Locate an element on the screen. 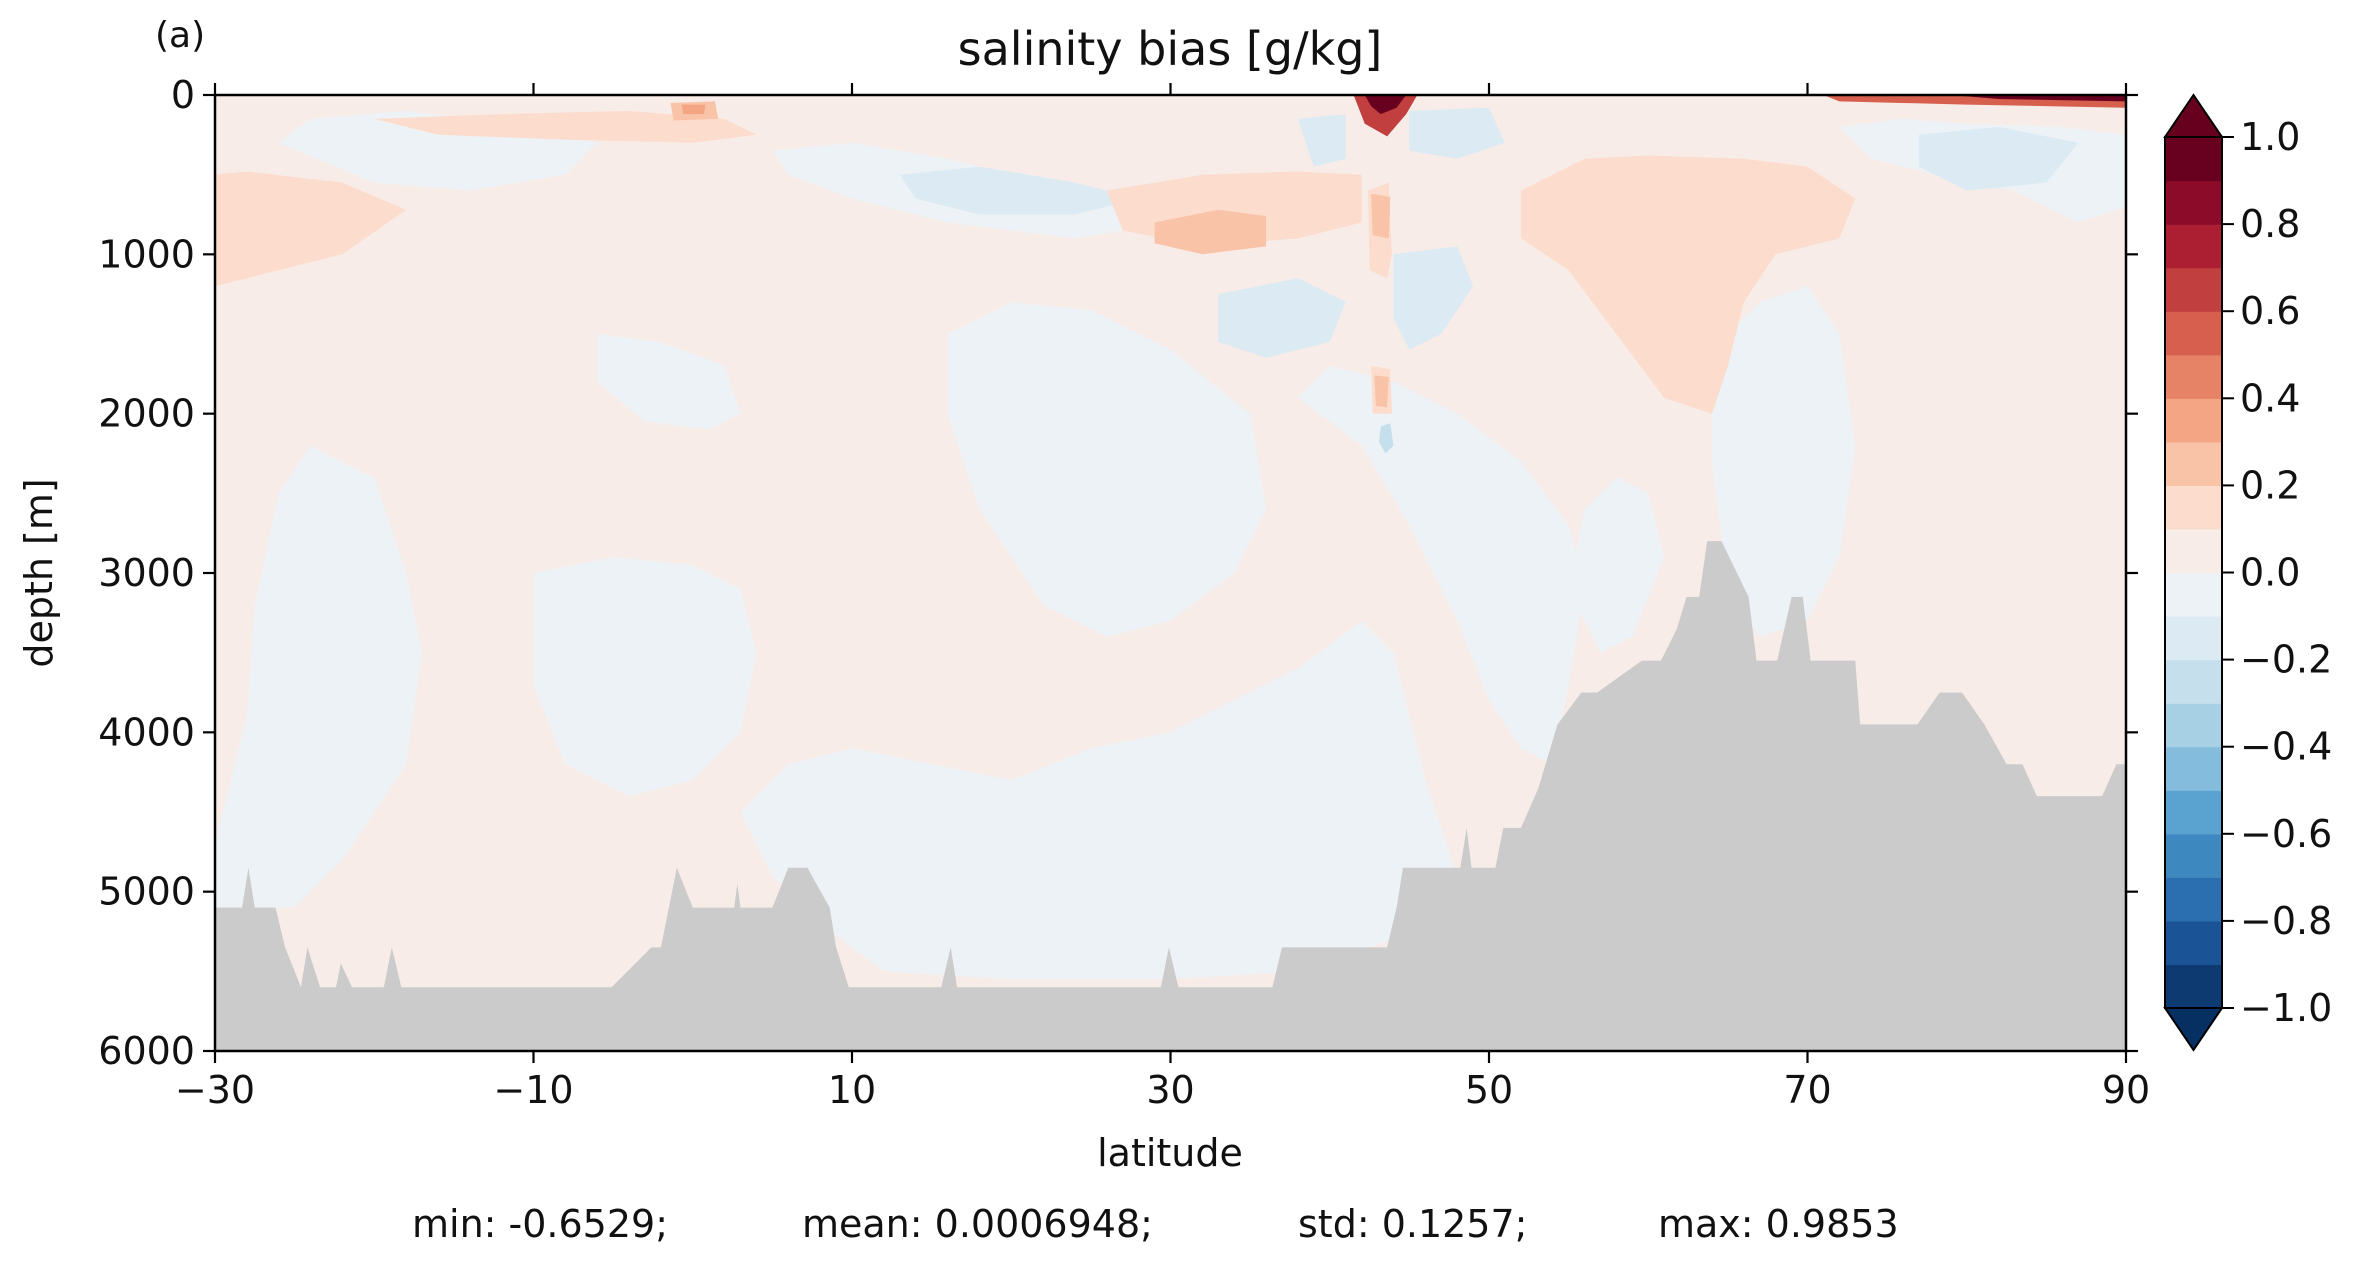  x-tick-label: 30 is located at coordinates (1170, 1090).